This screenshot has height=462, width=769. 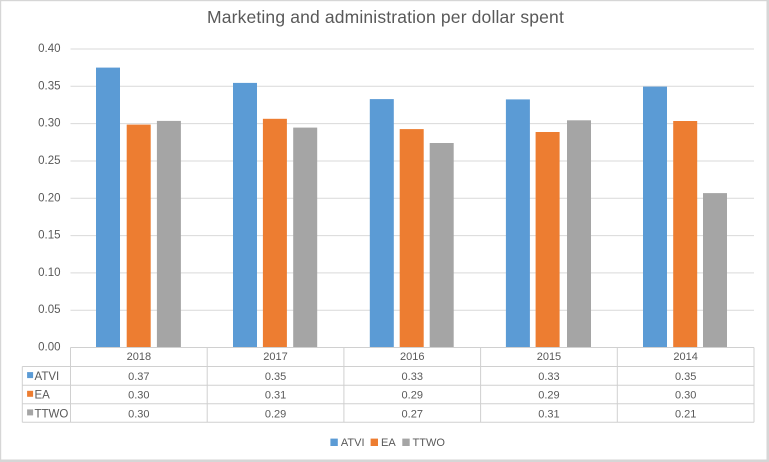 What do you see at coordinates (49, 310) in the screenshot?
I see `svg-text: 0.05` at bounding box center [49, 310].